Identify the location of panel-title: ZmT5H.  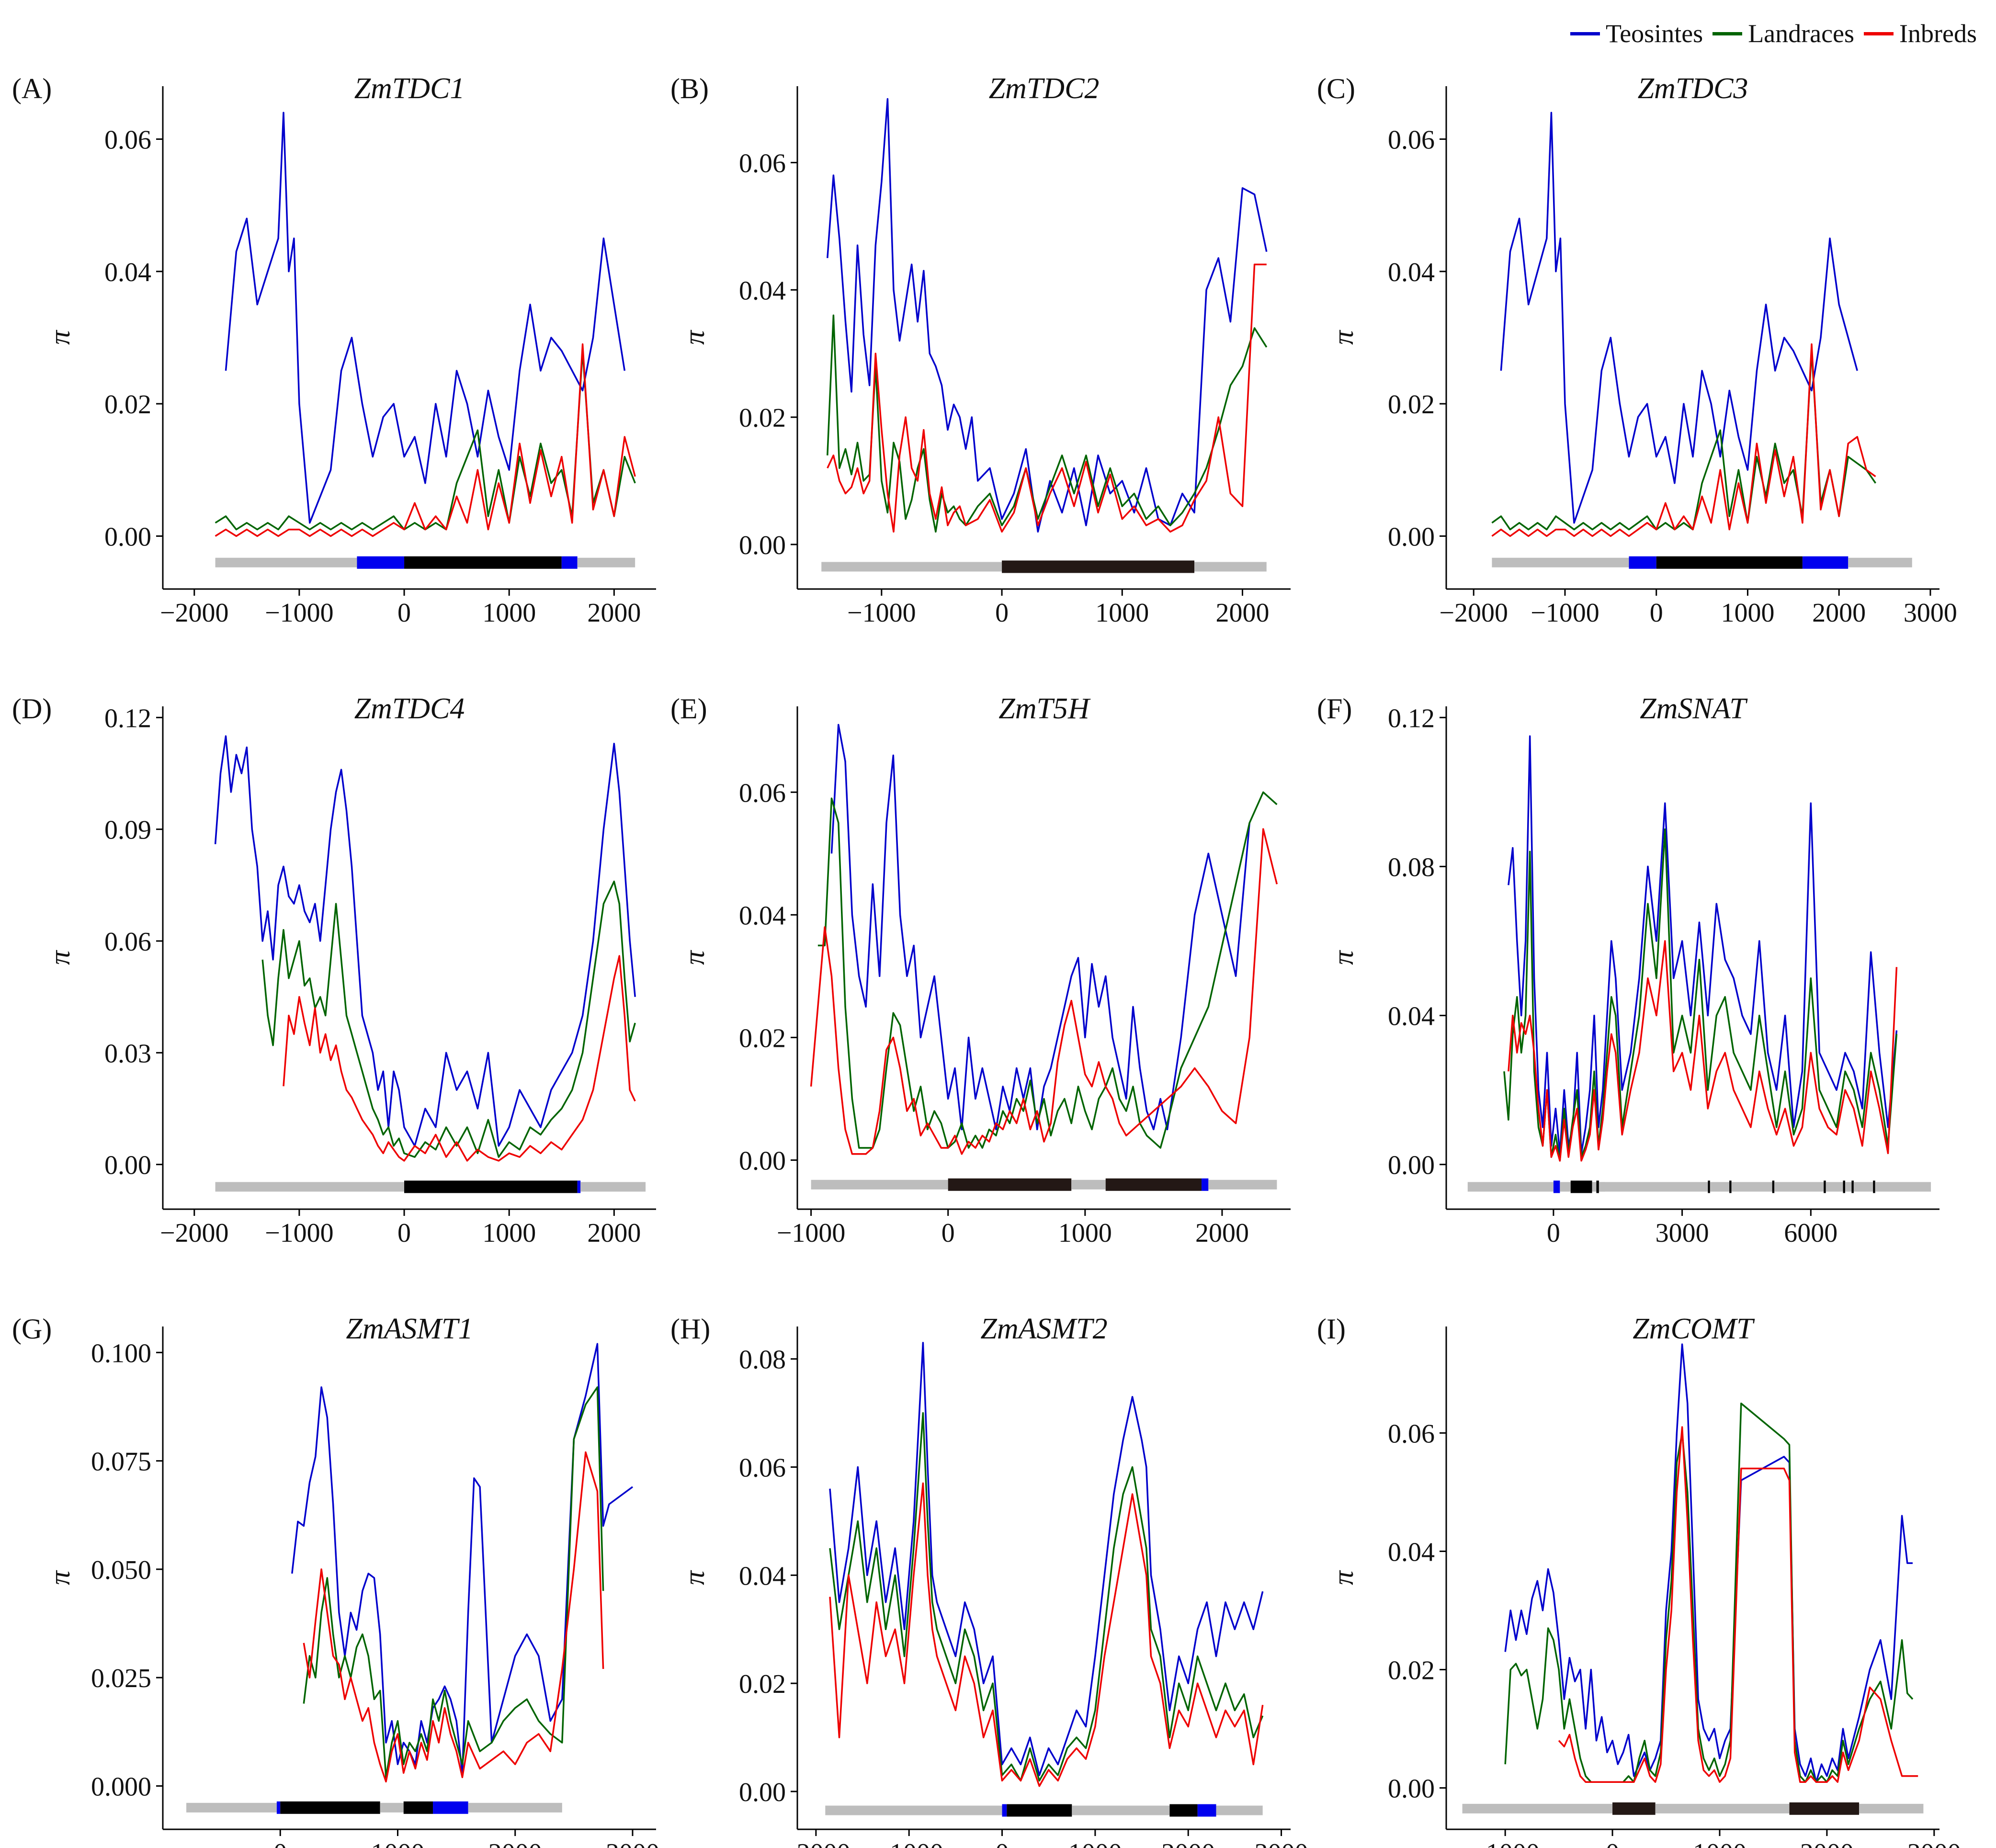
(1045, 708).